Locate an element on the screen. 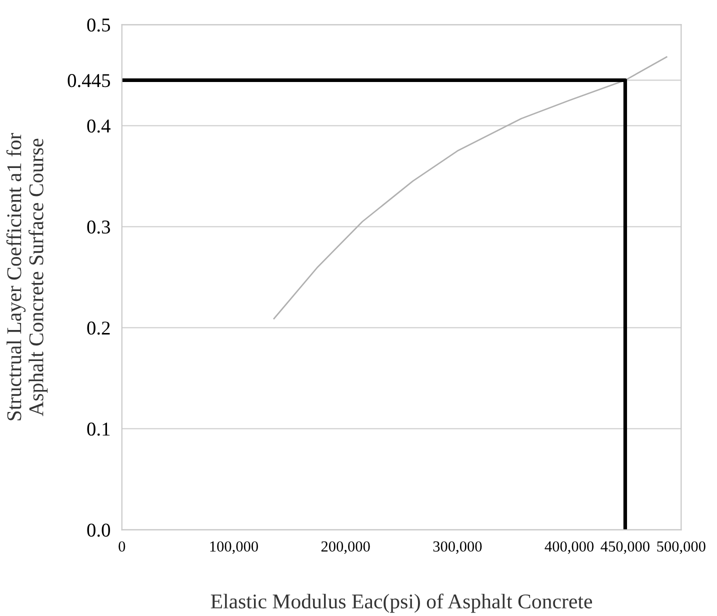  x-tick-label: 400,000 is located at coordinates (569, 547).